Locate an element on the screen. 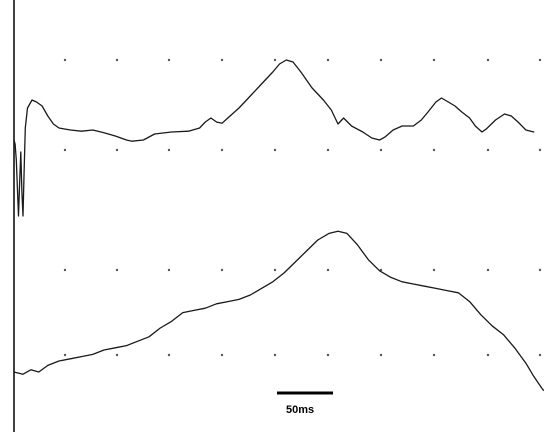 The width and height of the screenshot is (544, 432). scale-bar-label: 50ms is located at coordinates (300, 410).